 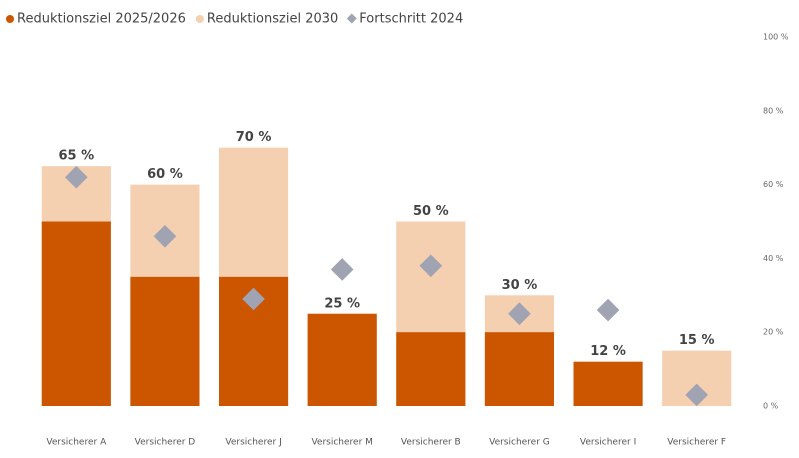 What do you see at coordinates (771, 406) in the screenshot?
I see `y-tick-label: 0 %` at bounding box center [771, 406].